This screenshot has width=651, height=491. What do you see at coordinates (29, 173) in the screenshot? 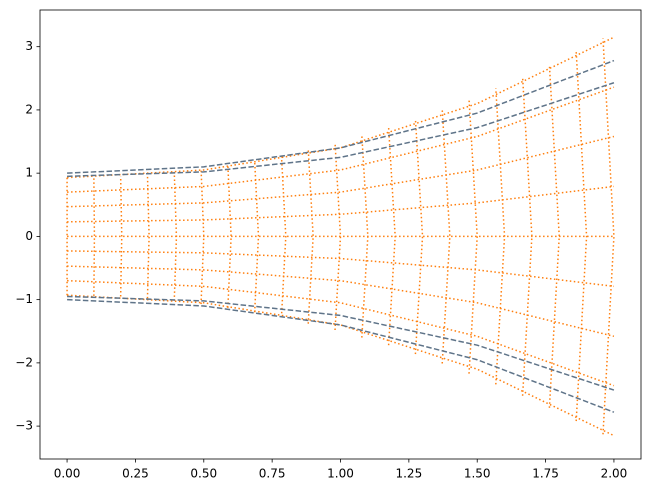
I see `y-tick-label: 1` at bounding box center [29, 173].